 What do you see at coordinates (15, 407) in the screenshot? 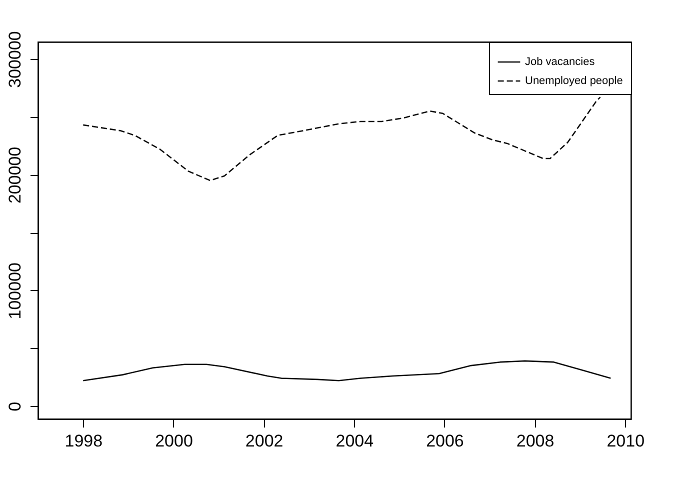
I see `y-tick-label: 0` at bounding box center [15, 407].